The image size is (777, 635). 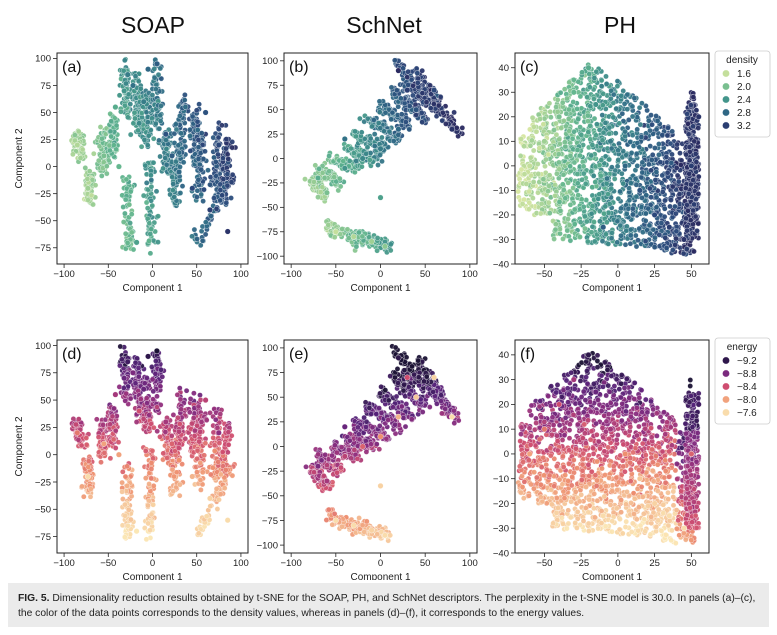 What do you see at coordinates (267, 256) in the screenshot?
I see `y-tick-label: −100` at bounding box center [267, 256].